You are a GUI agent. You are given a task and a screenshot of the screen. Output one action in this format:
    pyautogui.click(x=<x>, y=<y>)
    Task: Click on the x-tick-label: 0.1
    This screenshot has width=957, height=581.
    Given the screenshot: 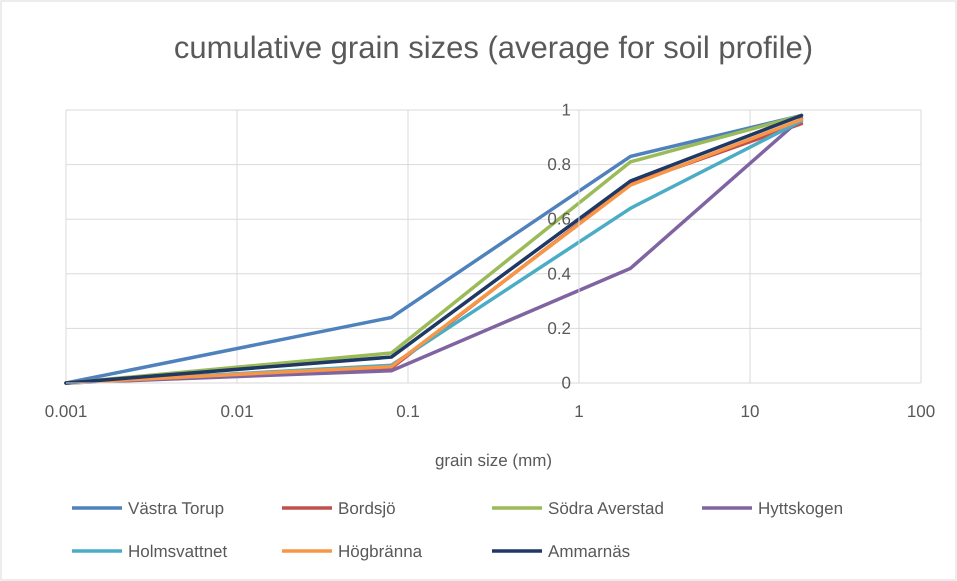 What is the action you would take?
    pyautogui.click(x=408, y=412)
    